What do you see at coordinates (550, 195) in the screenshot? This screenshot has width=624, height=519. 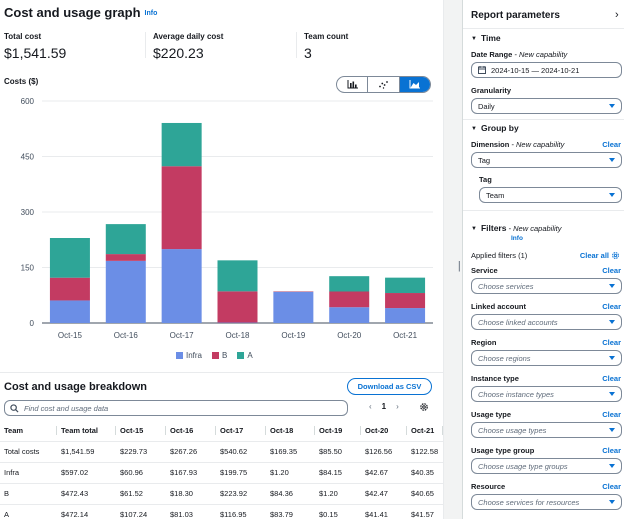 I see `tag-select: Team` at bounding box center [550, 195].